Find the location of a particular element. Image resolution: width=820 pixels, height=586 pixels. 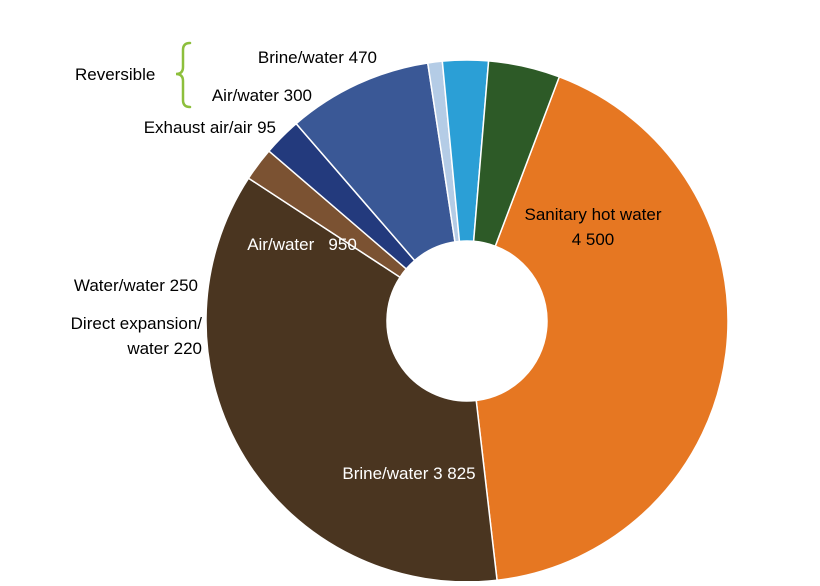

slice-label-exhaust-air-air-line1: Exhaust air/air 95 is located at coordinates (210, 127).